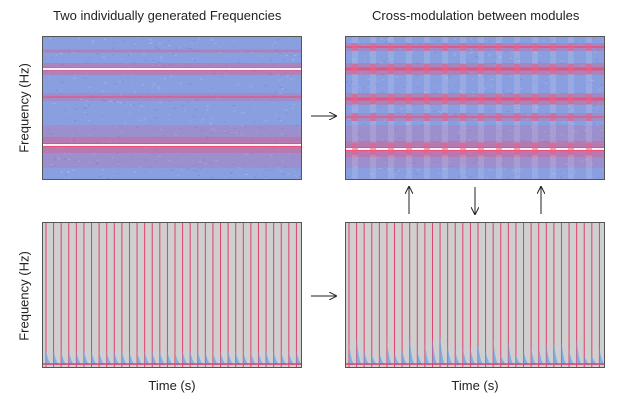 Image resolution: width=634 pixels, height=403 pixels. I want to click on pulse-train-left, so click(172, 295).